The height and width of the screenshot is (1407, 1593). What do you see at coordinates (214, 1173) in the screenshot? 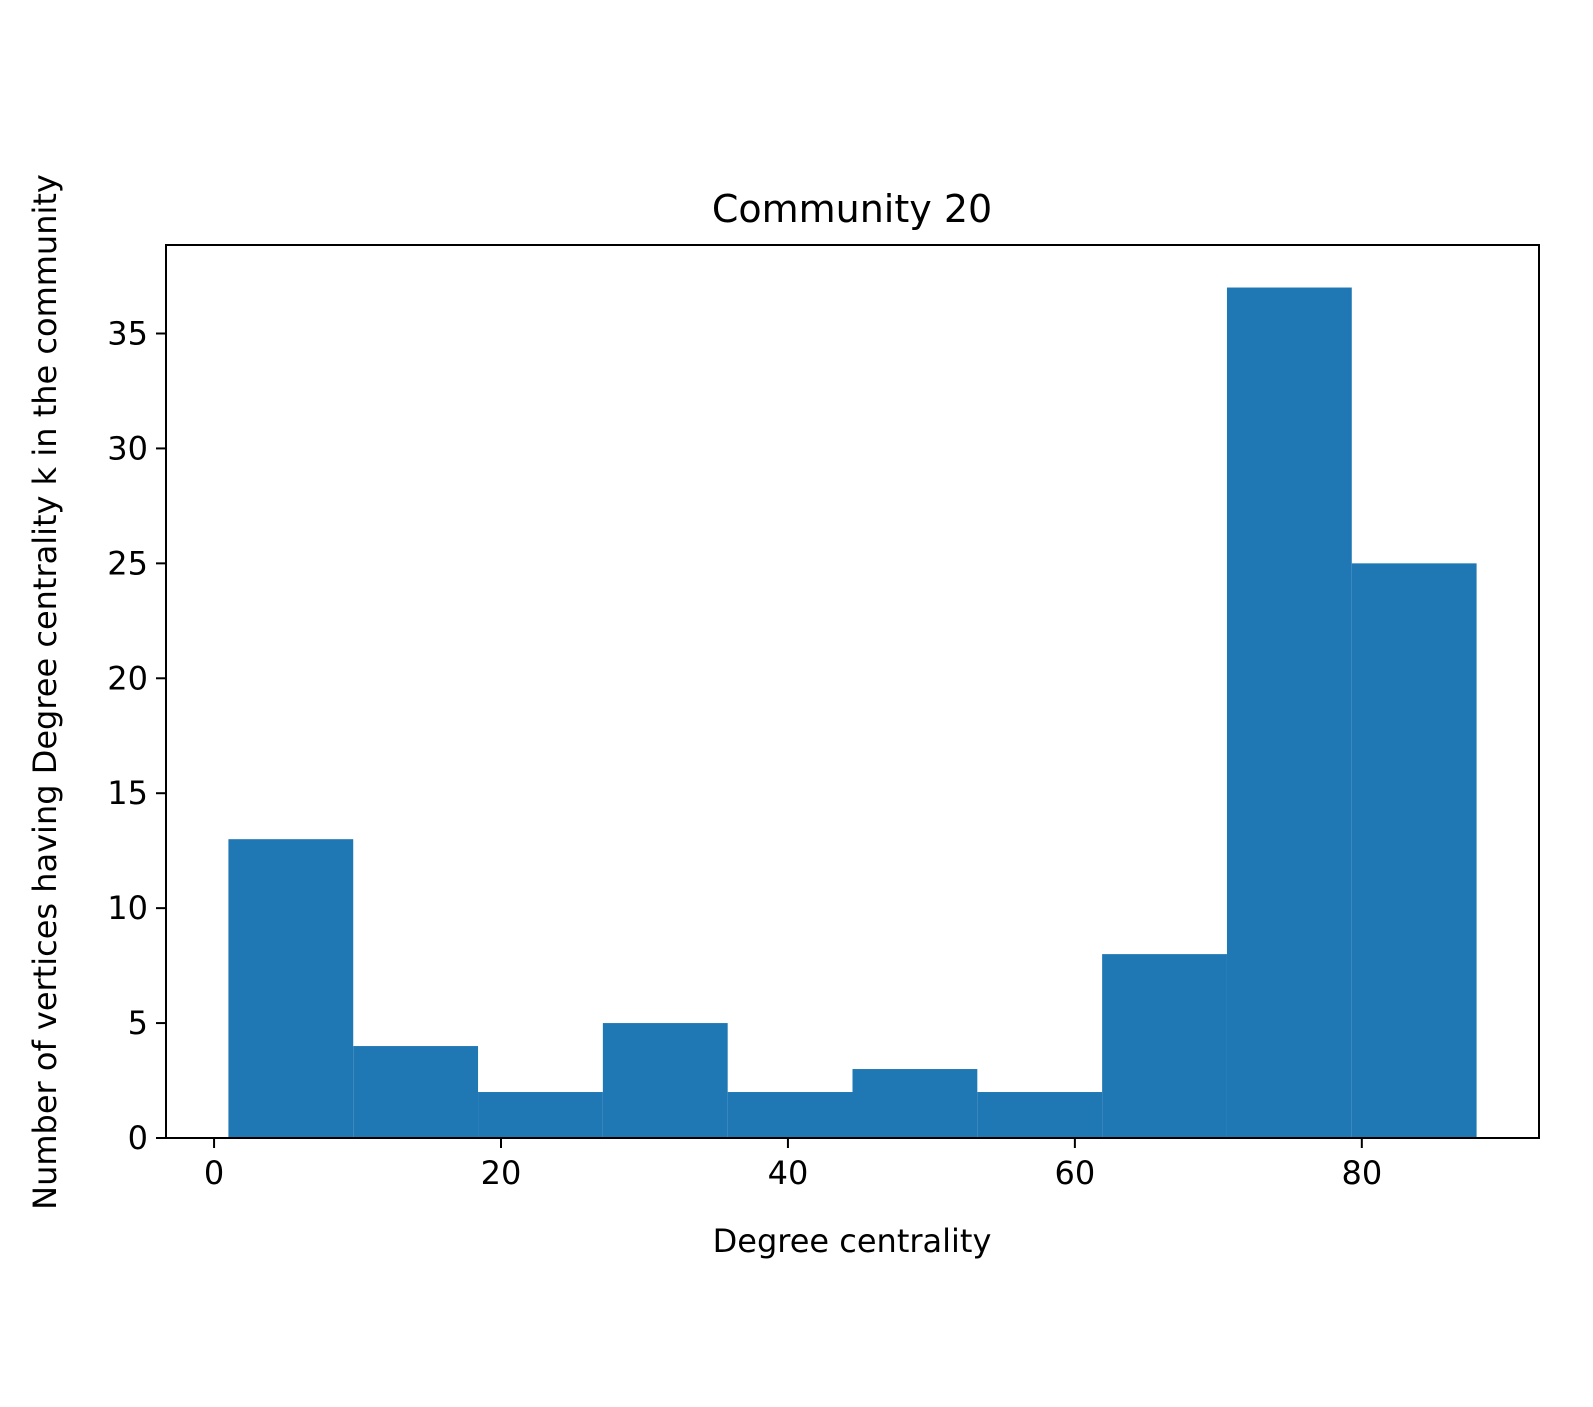
I see `x-tick-label: 0` at bounding box center [214, 1173].